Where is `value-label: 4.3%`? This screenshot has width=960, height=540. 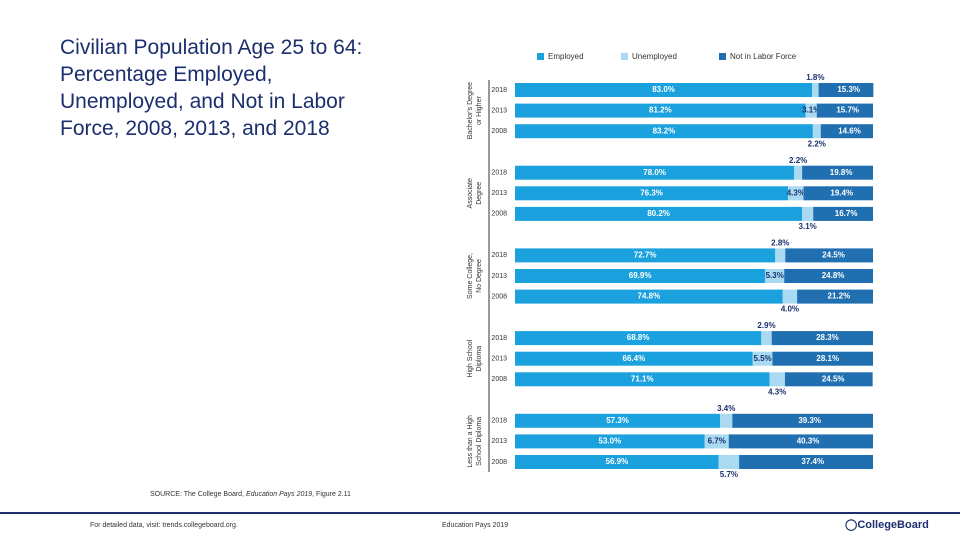
value-label: 4.3% is located at coordinates (796, 192).